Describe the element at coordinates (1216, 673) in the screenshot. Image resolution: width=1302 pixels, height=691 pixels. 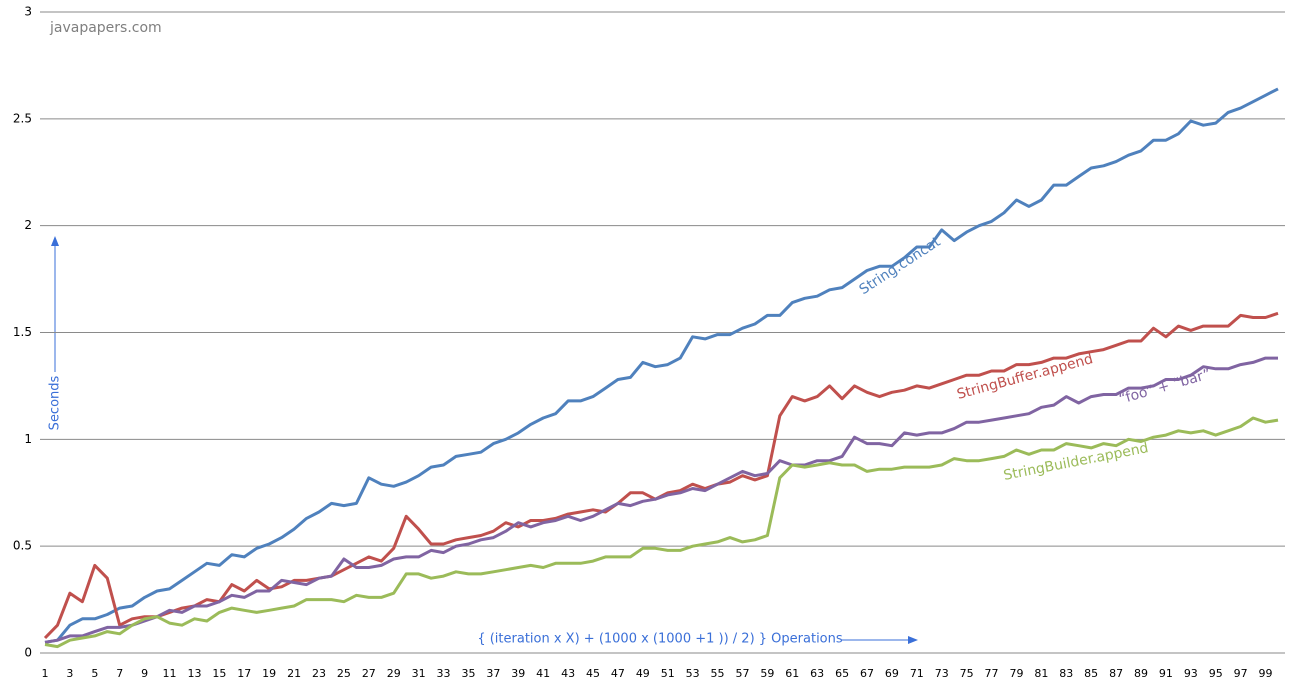
I see `x-tick-label: 95` at that location.